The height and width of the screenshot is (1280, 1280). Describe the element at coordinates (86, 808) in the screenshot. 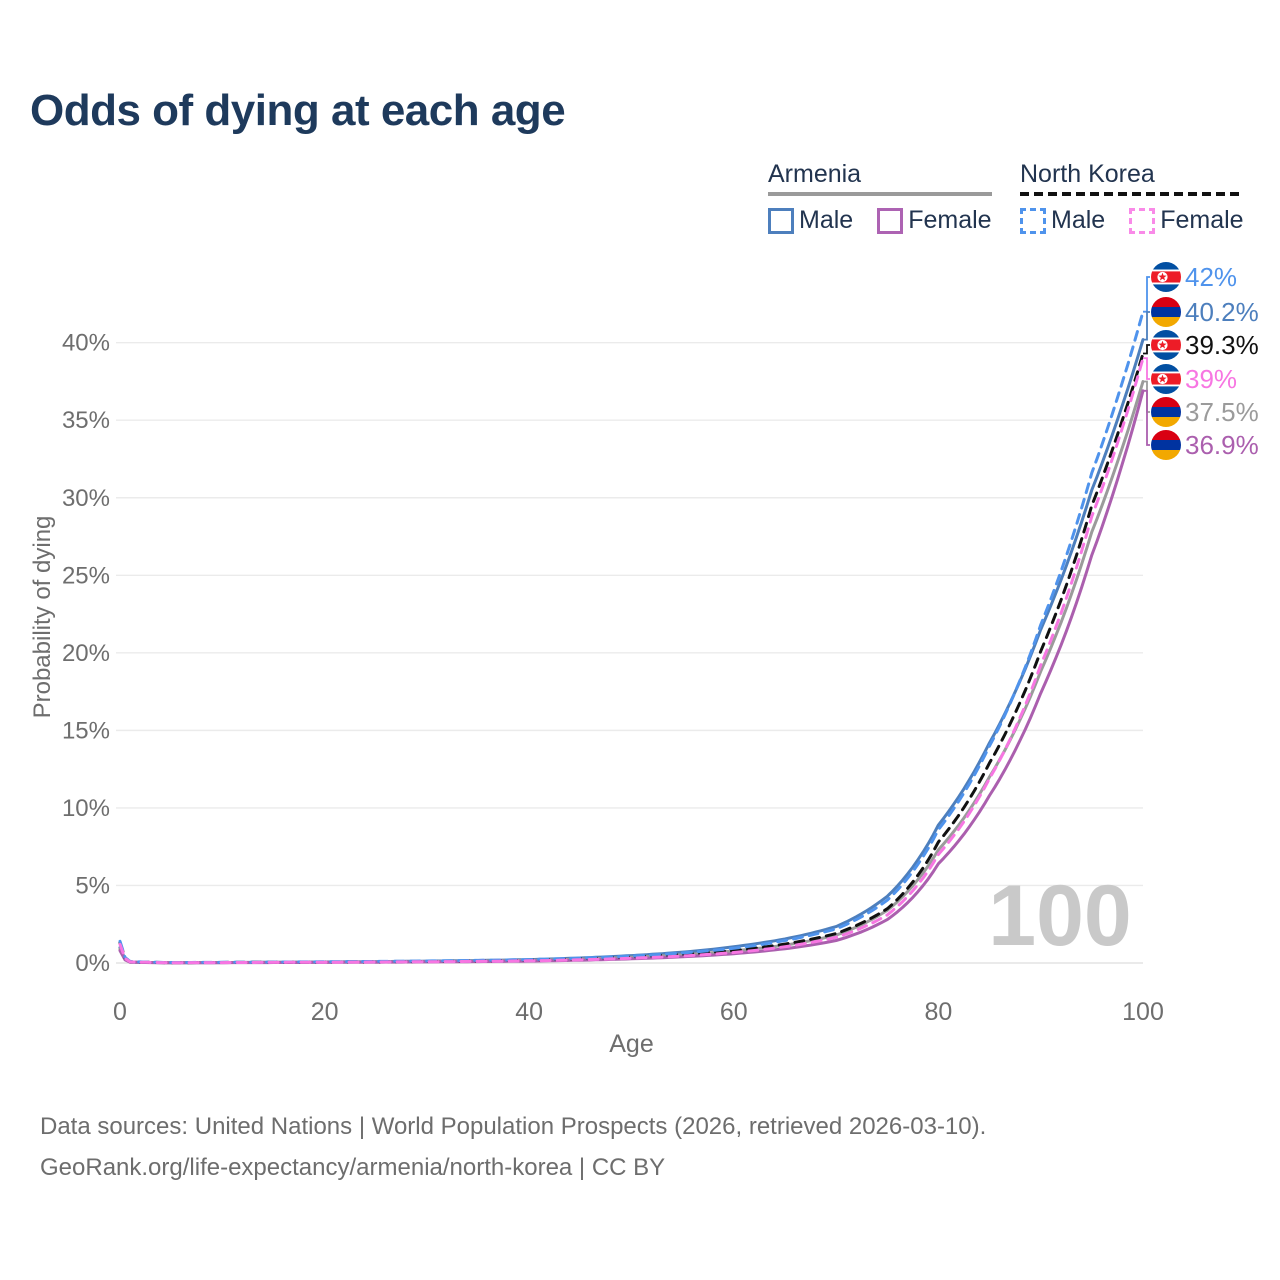

I see `y-axis-tick-label: 10%` at that location.